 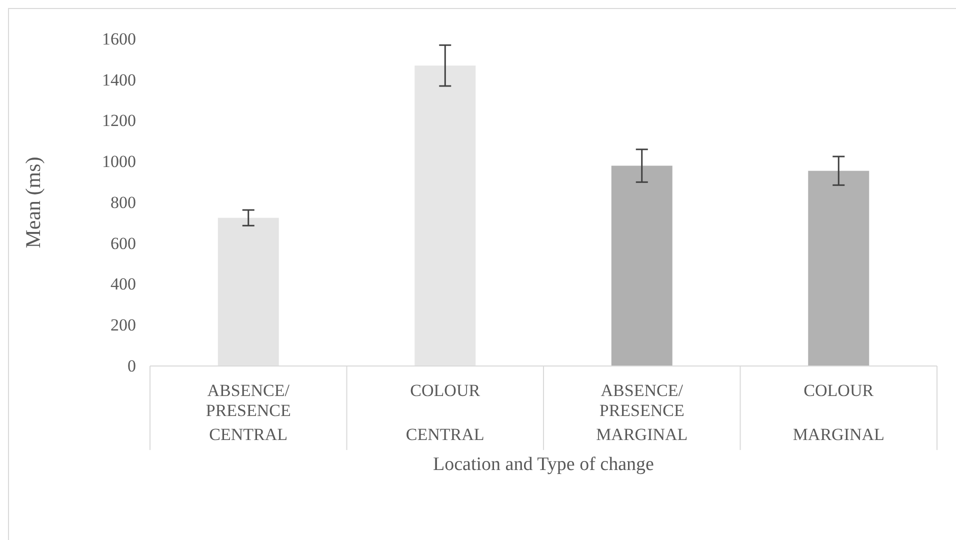 What do you see at coordinates (119, 80) in the screenshot?
I see `y-tick-label: 1400` at bounding box center [119, 80].